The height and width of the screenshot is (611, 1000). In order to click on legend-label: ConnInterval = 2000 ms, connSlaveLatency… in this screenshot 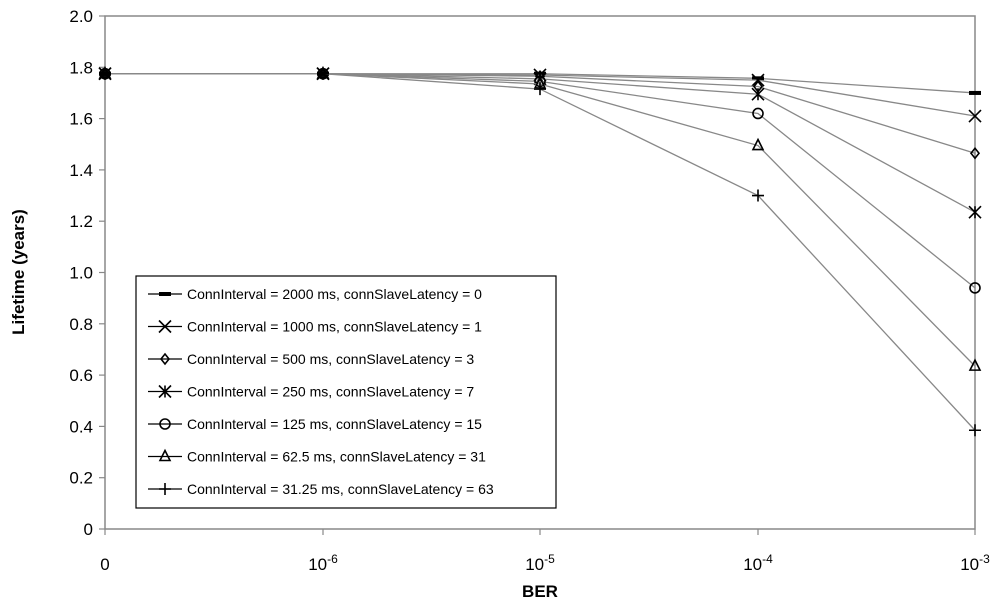, I will do `click(334, 294)`.